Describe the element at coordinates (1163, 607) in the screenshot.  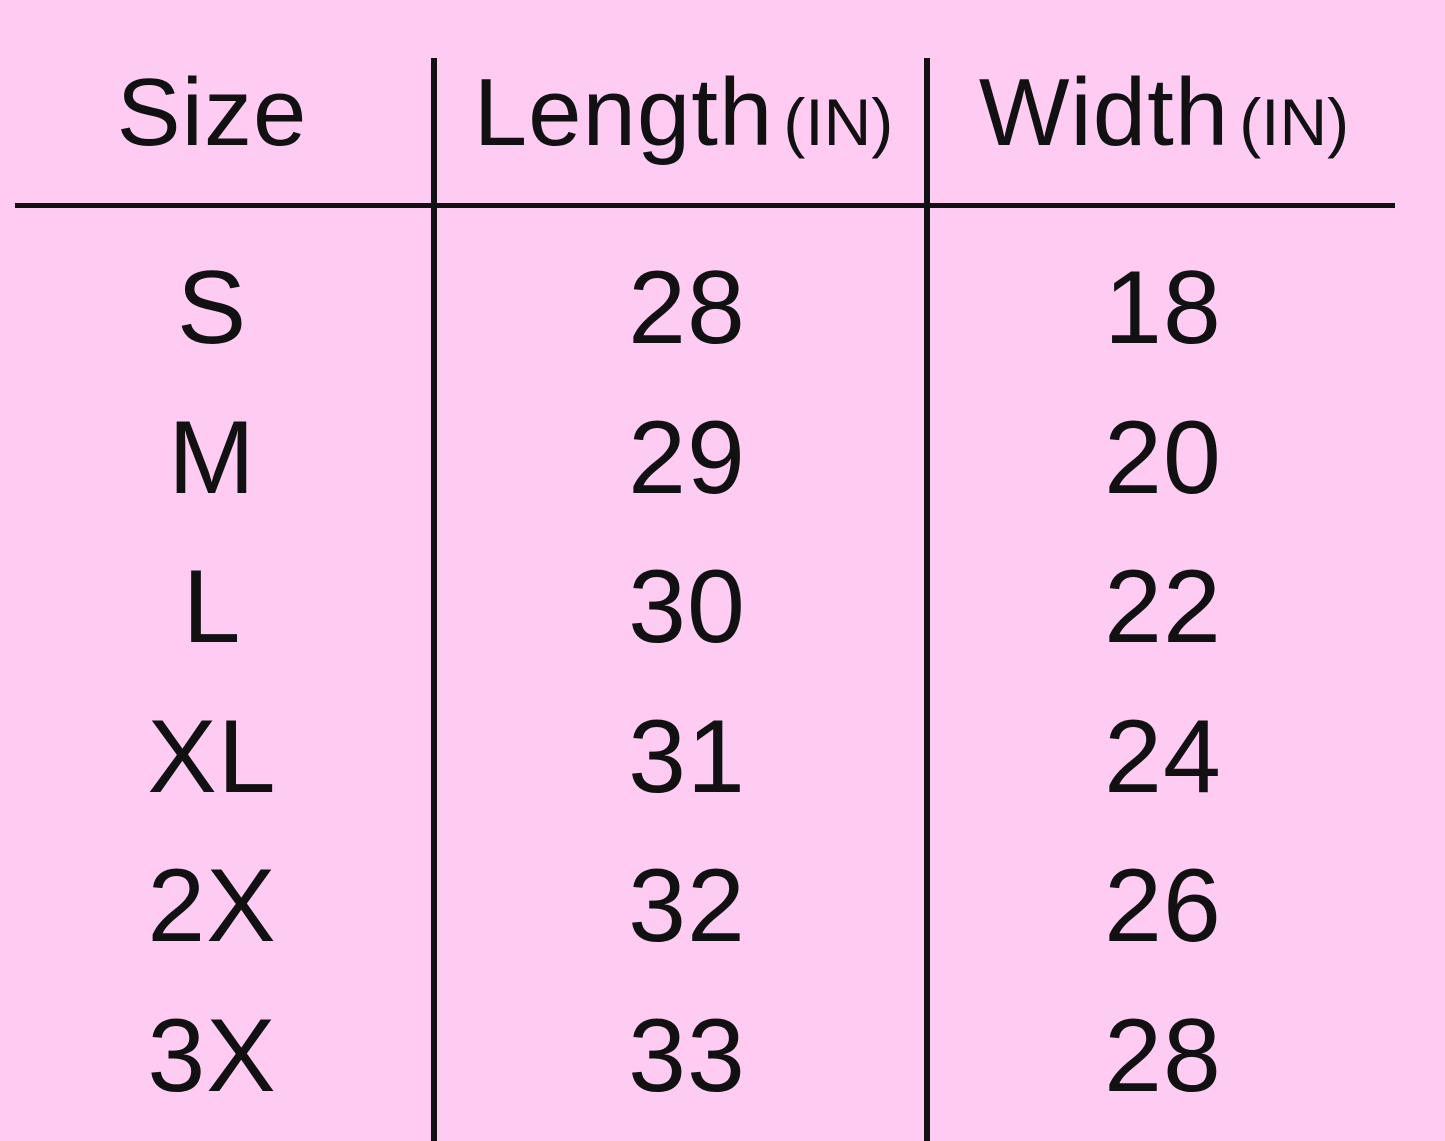
I see `width-cell: 22` at that location.